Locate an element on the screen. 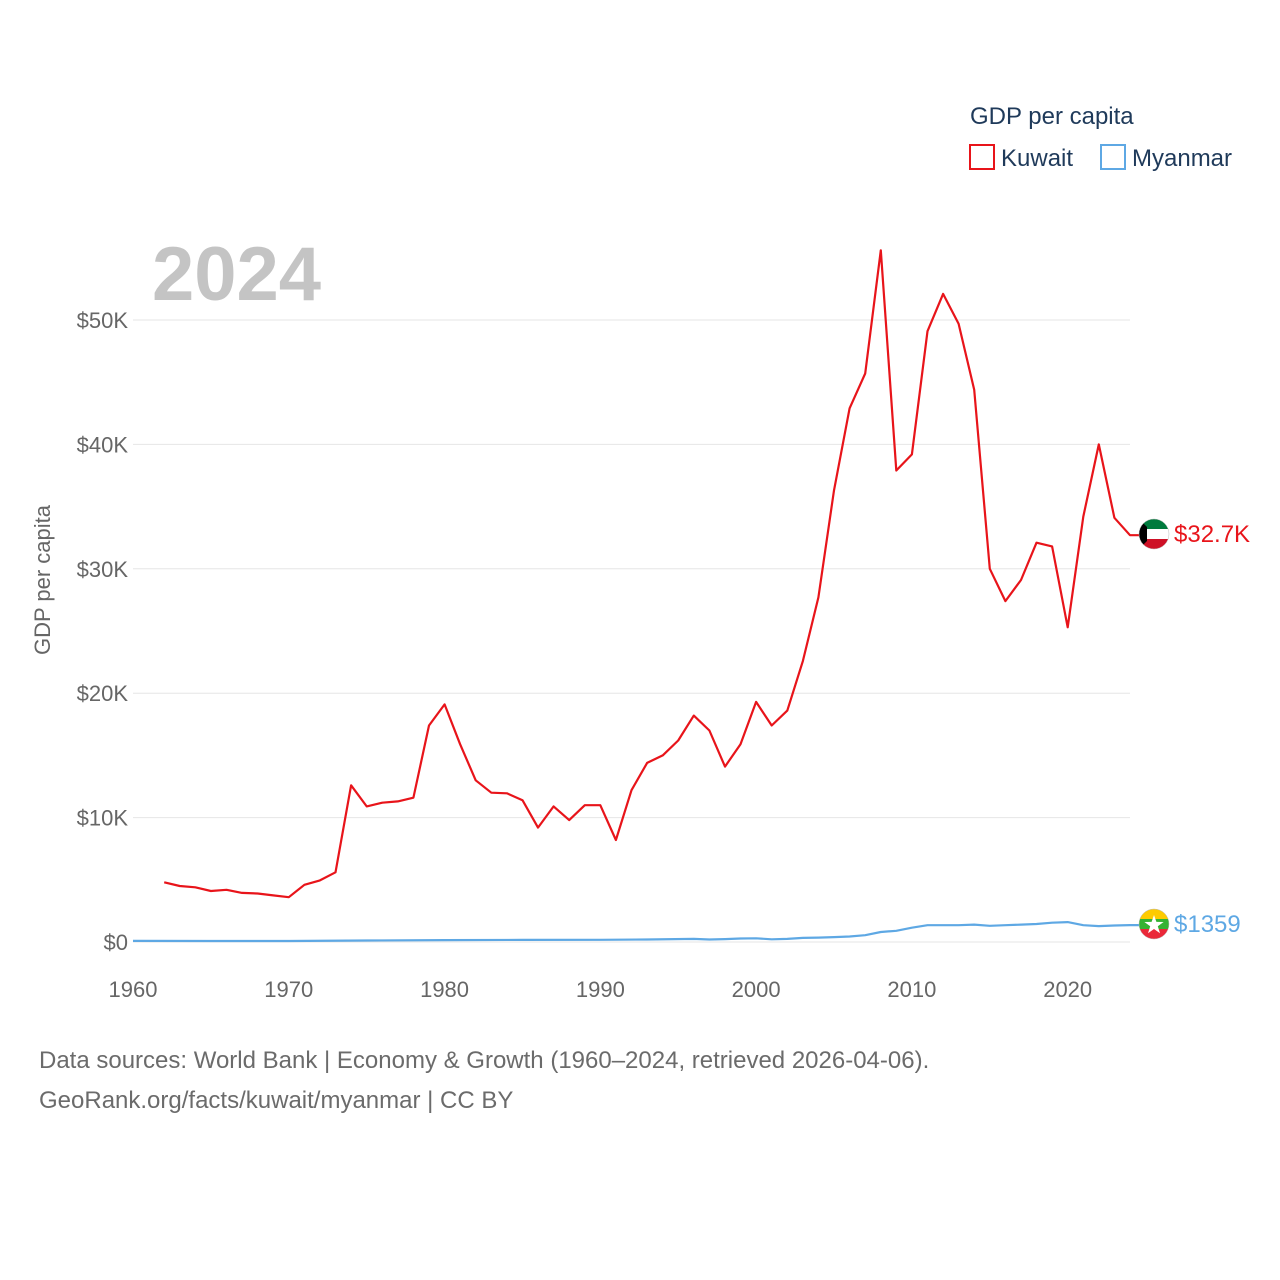 Image resolution: width=1280 pixels, height=1280 pixels. year-label: 2024 is located at coordinates (236, 274).